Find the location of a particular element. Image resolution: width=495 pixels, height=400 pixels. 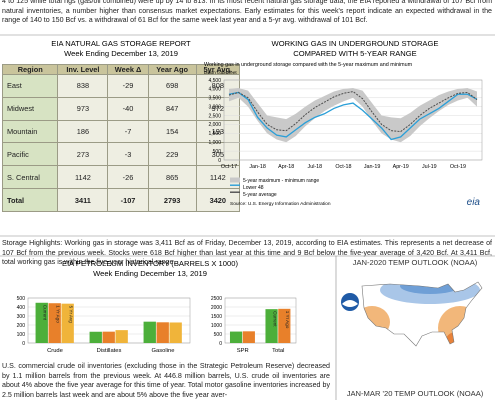

legend-label: Lower 48 is located at coordinates (253, 188).